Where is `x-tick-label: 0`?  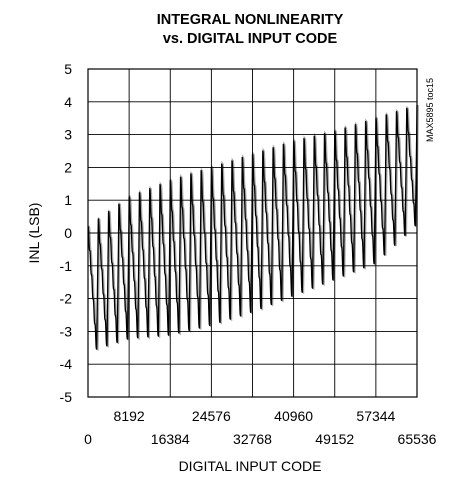
x-tick-label: 0 is located at coordinates (88, 439).